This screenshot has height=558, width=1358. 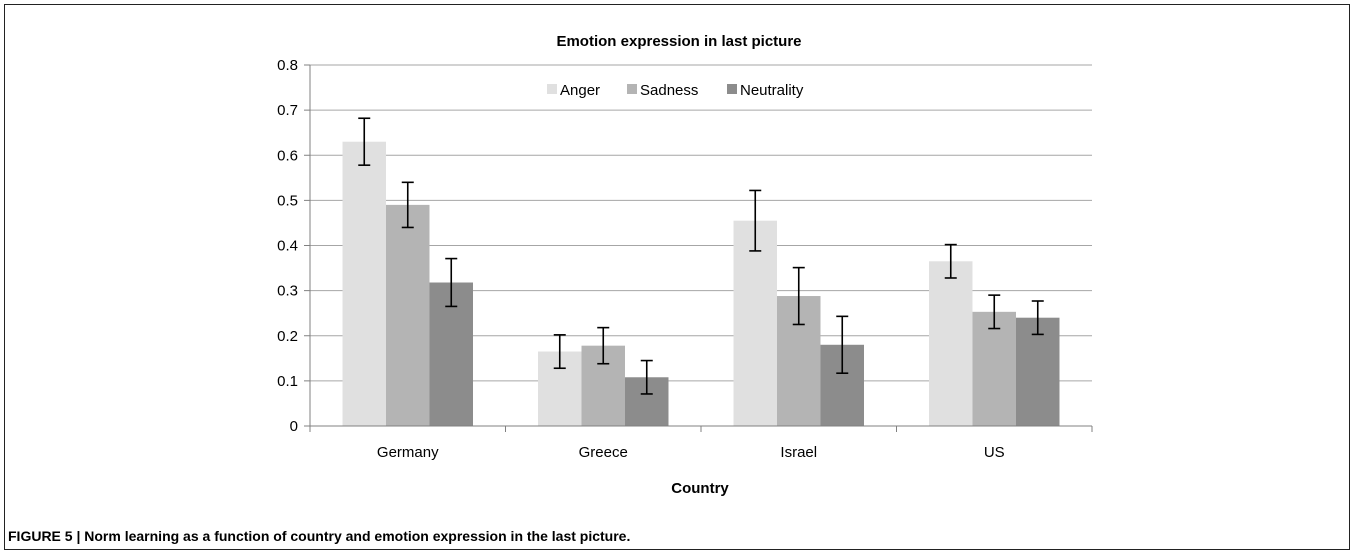 What do you see at coordinates (700, 488) in the screenshot?
I see `x-axis-label: Country` at bounding box center [700, 488].